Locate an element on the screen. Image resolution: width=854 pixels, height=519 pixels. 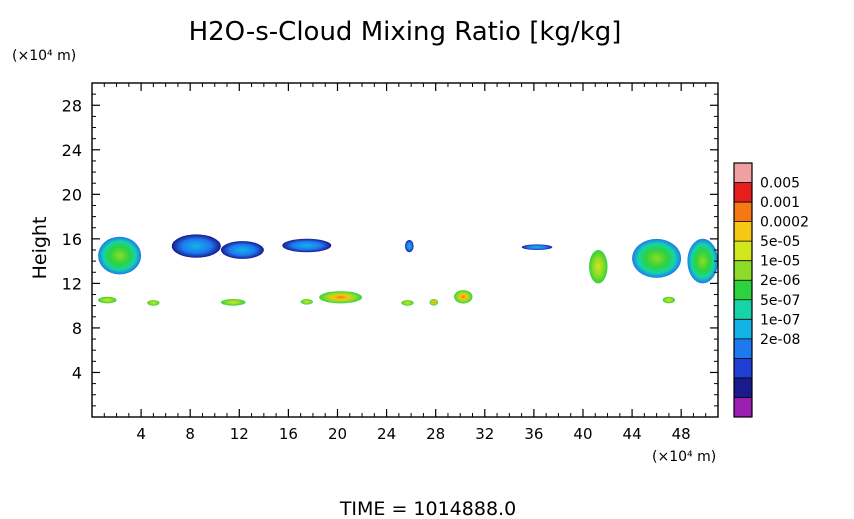
colorbar-label: 0.0002 is located at coordinates (784, 223).